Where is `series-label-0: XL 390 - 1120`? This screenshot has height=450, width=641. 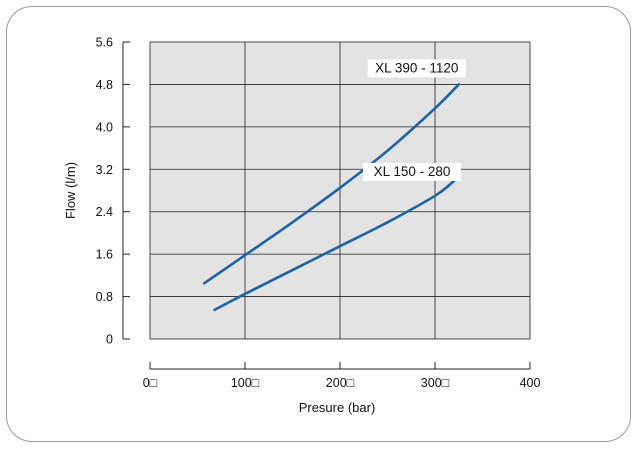
series-label-0: XL 390 - 1120 is located at coordinates (416, 67).